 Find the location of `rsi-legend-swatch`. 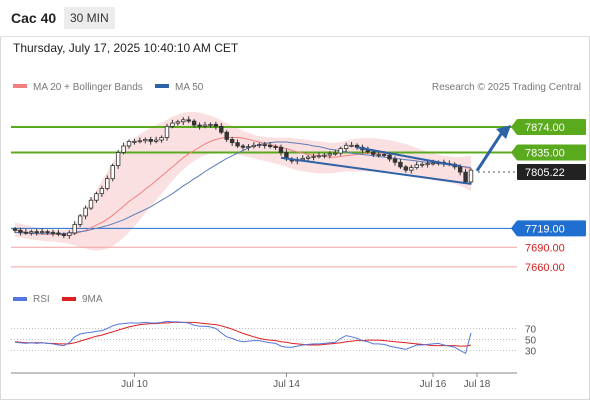

rsi-legend-swatch is located at coordinates (20, 299).